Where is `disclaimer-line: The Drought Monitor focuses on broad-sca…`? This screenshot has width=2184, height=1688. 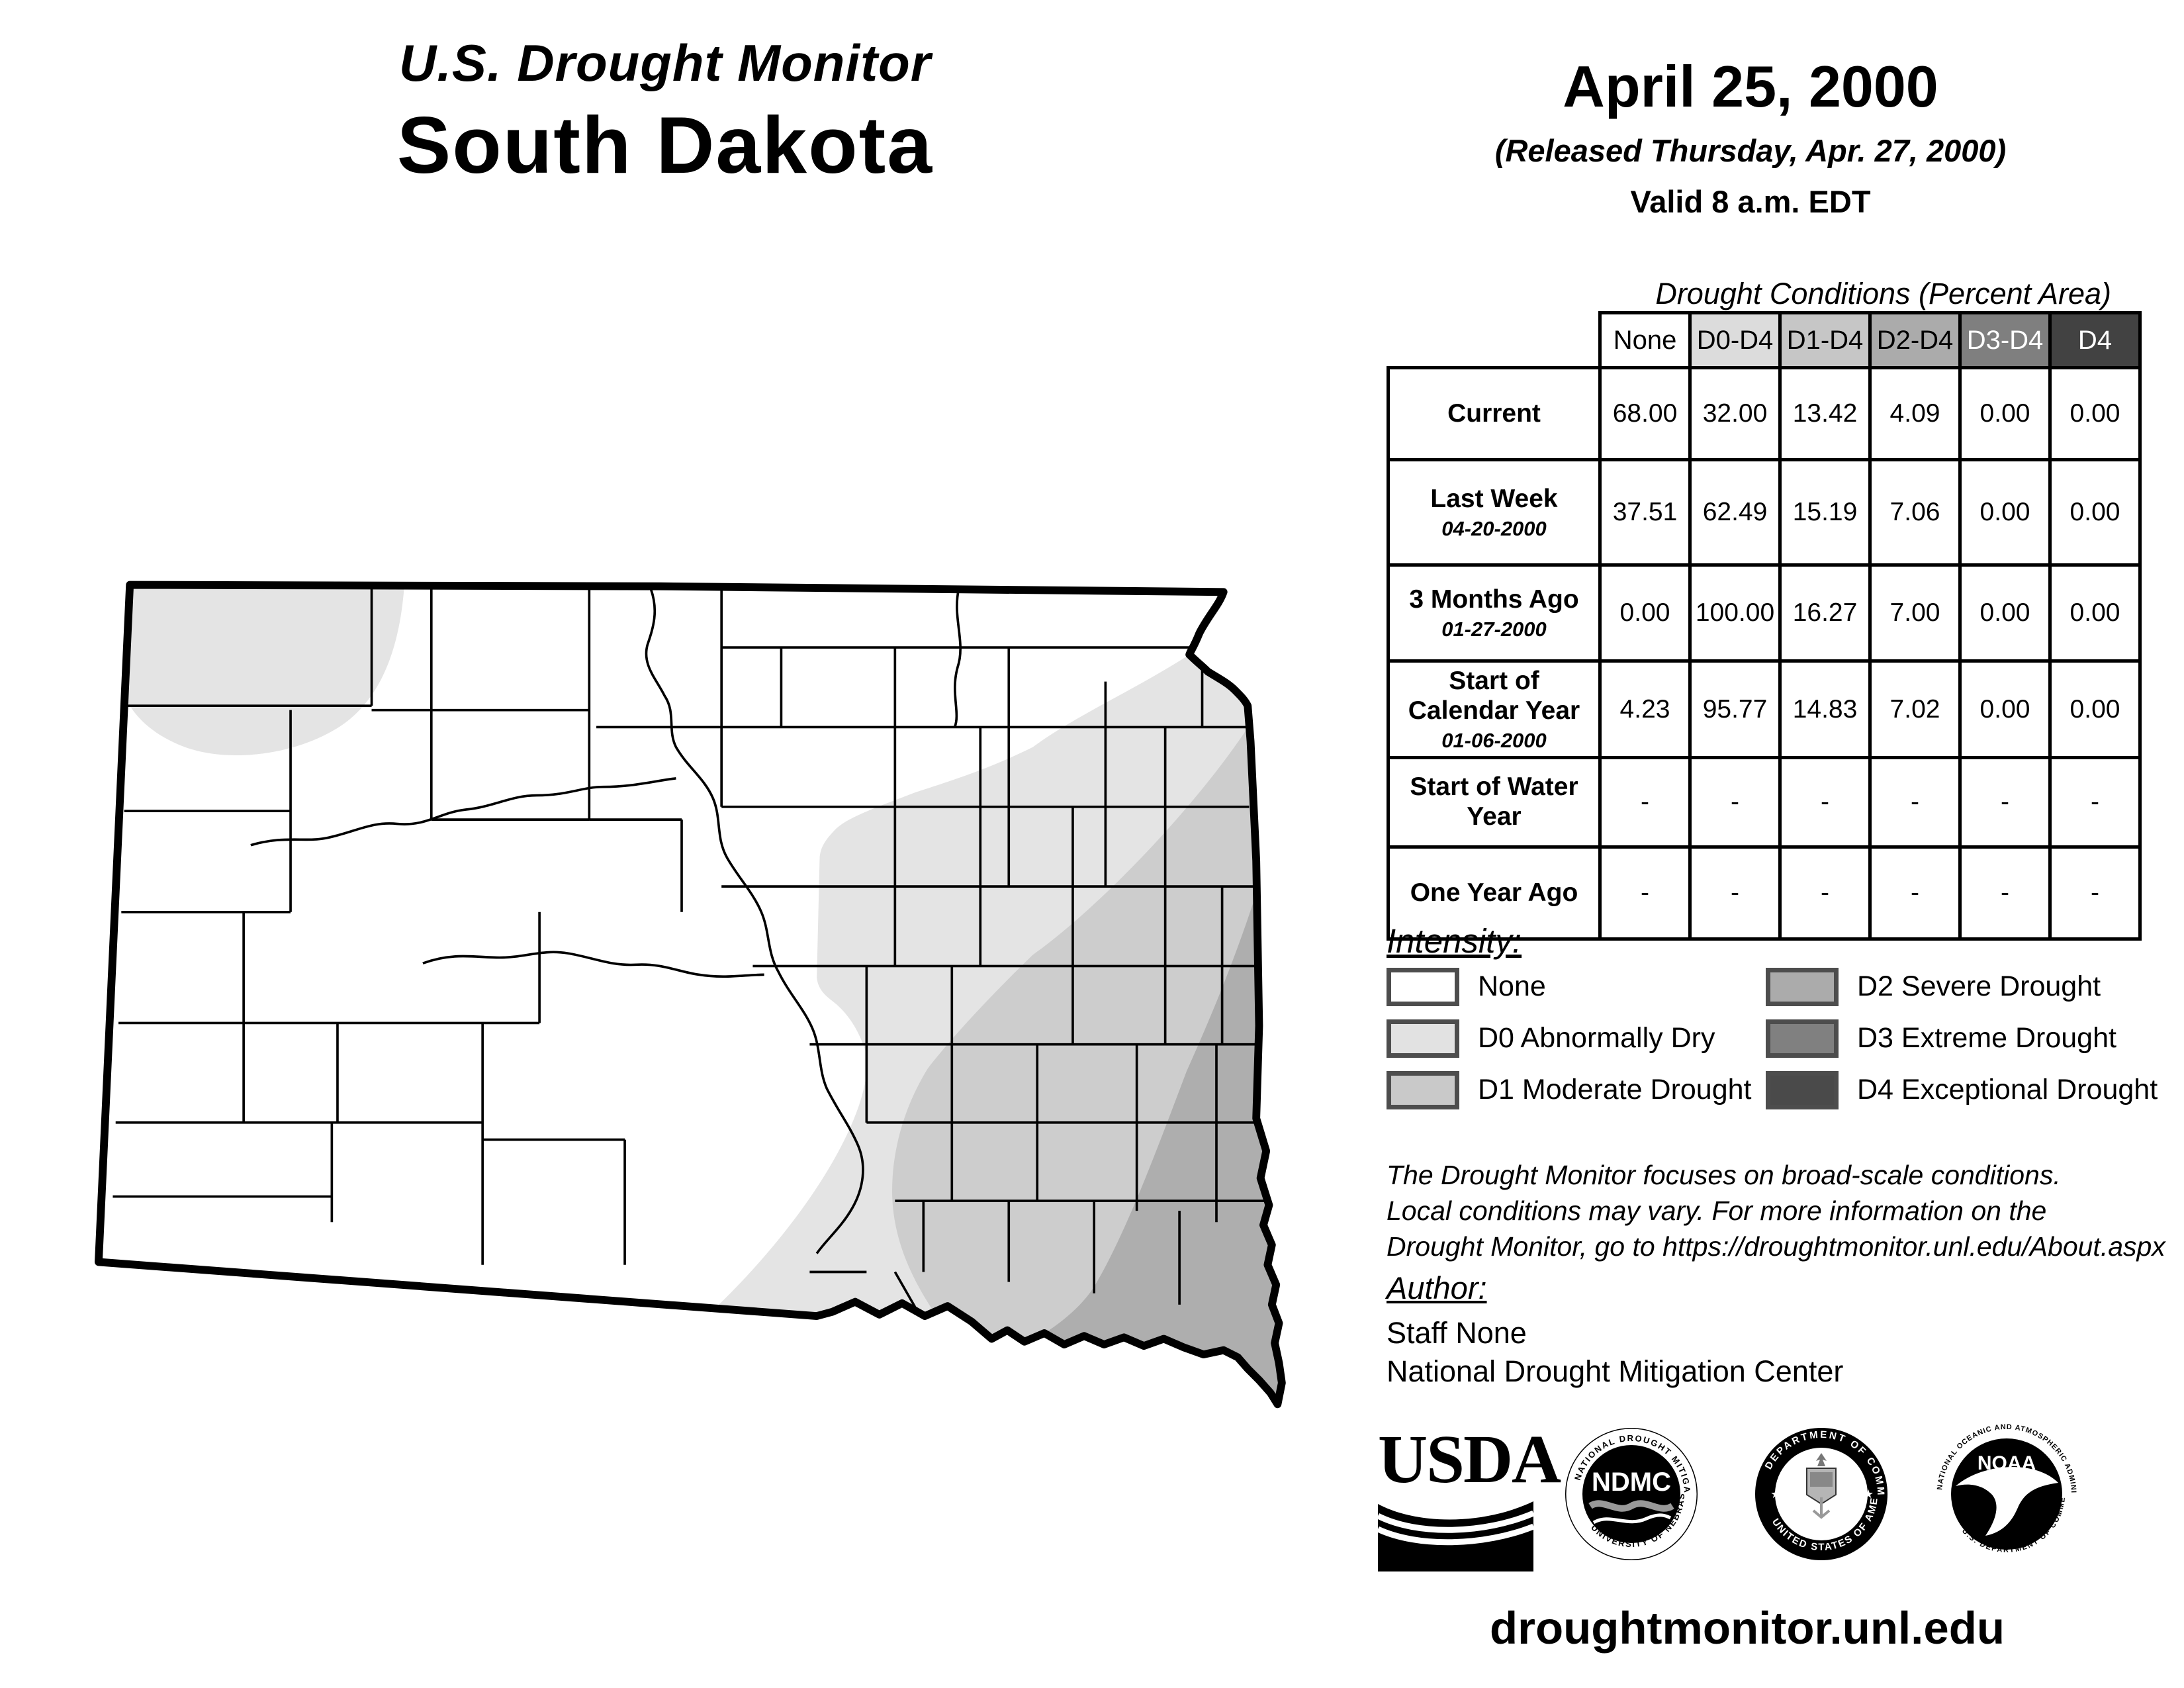 disclaimer-line: The Drought Monitor focuses on broad-sca… is located at coordinates (1724, 1175).